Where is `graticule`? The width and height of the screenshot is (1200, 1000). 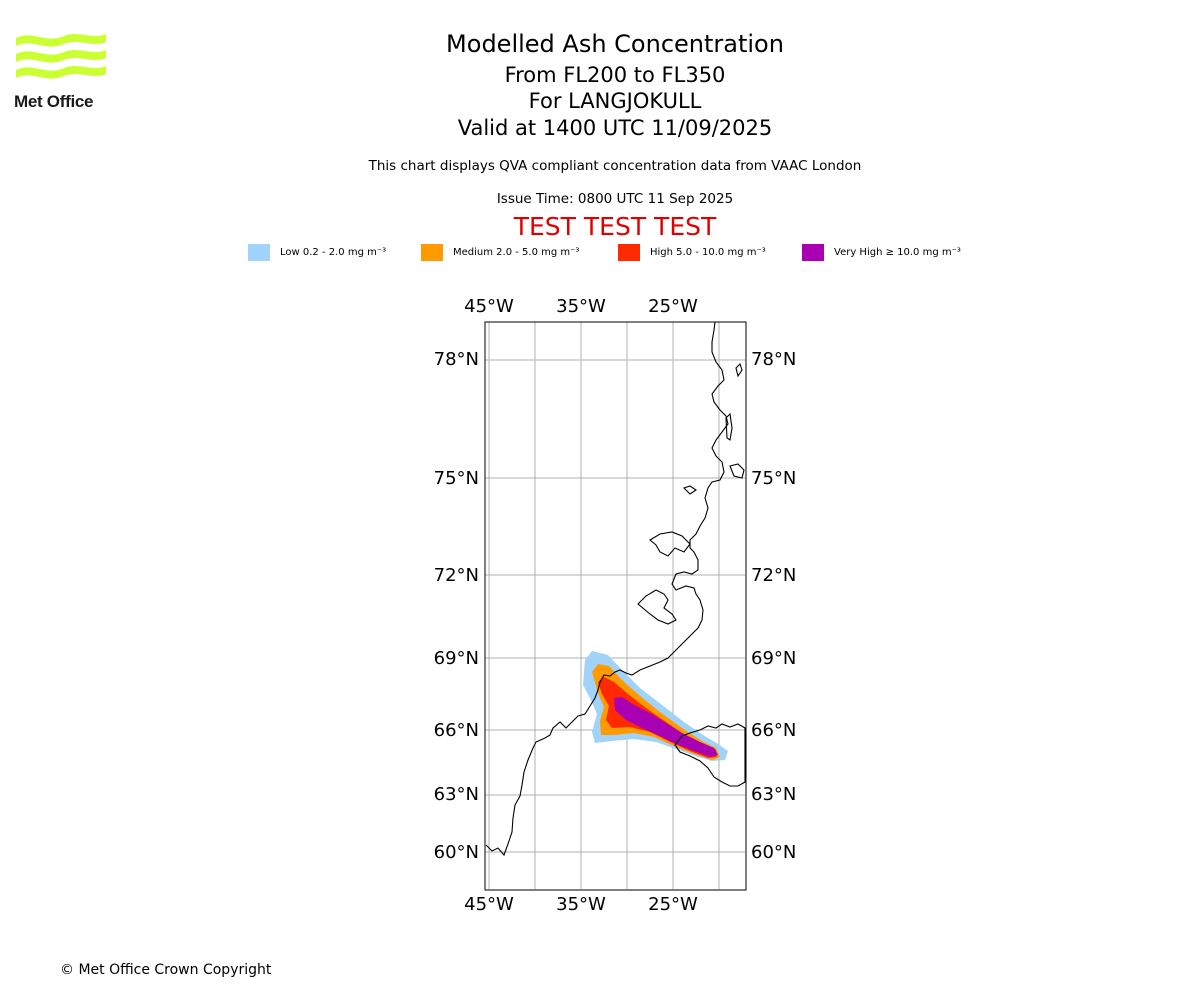 graticule is located at coordinates (615, 605).